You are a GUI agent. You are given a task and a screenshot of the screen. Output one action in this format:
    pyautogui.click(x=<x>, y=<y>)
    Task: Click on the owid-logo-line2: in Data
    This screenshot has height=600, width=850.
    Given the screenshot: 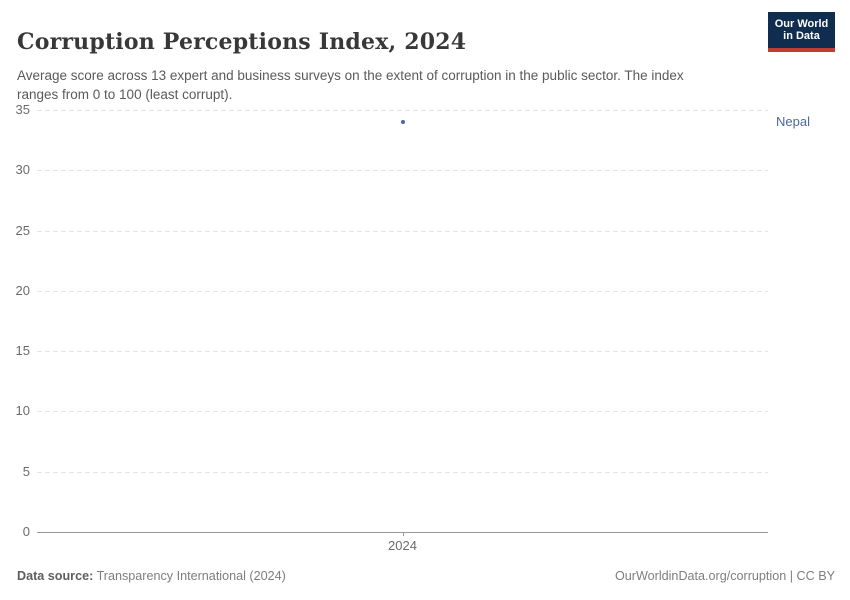 What is the action you would take?
    pyautogui.click(x=801, y=36)
    